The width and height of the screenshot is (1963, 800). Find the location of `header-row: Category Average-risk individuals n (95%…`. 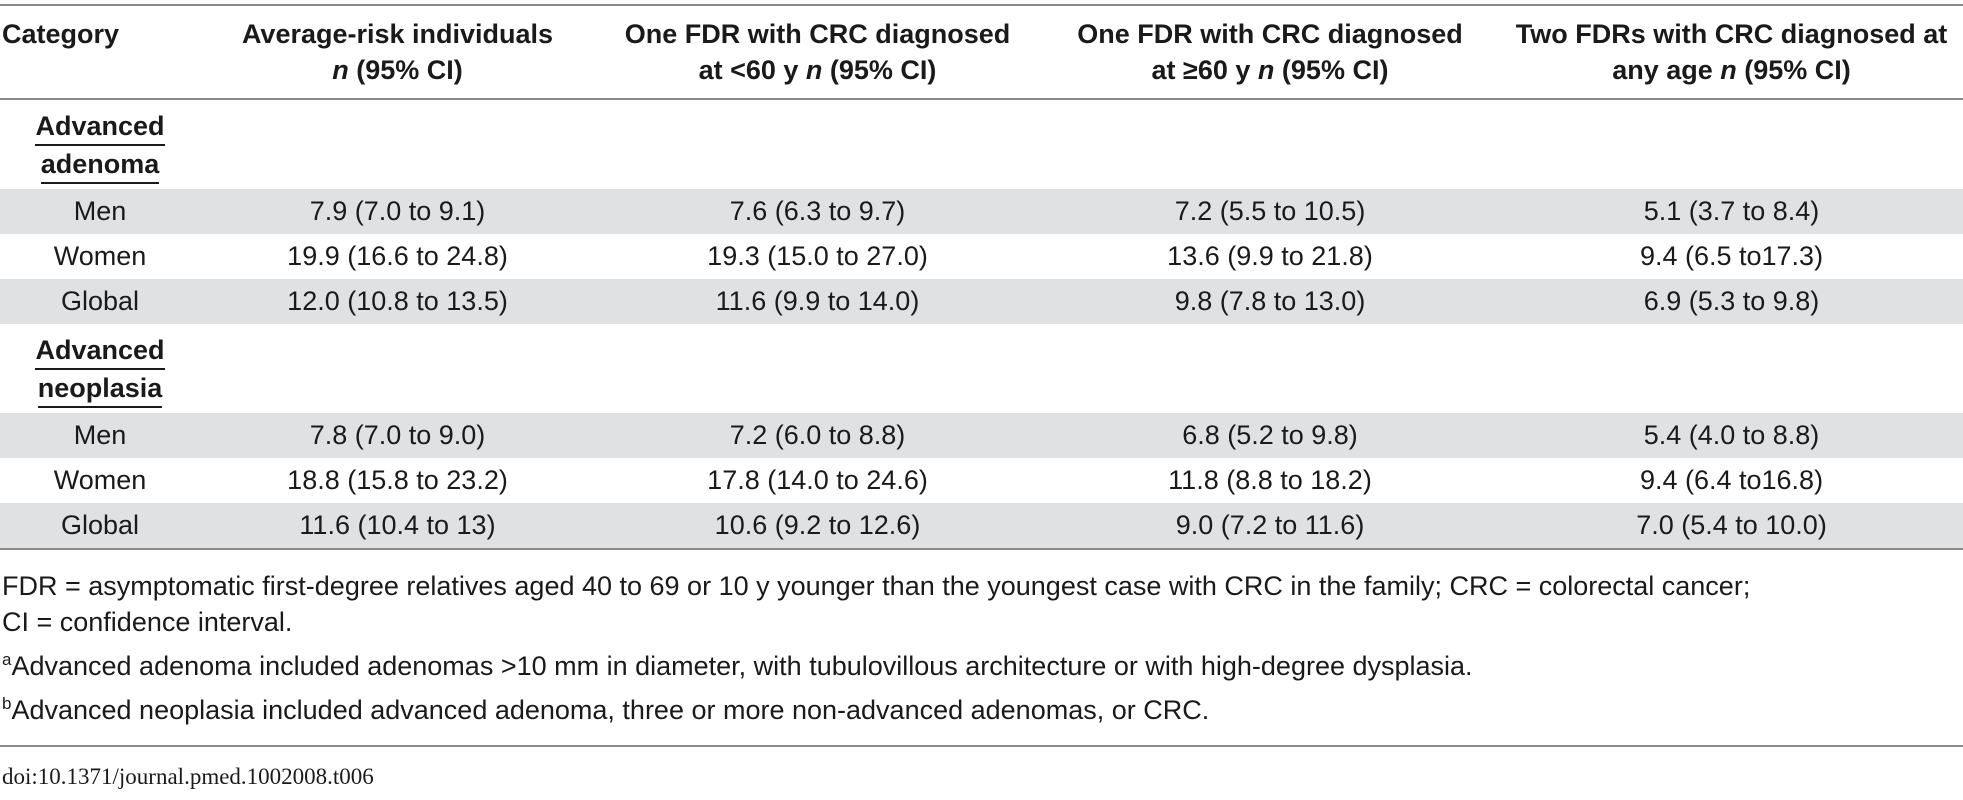

header-row: Category Average-risk individuals n (95%… is located at coordinates (981, 53).